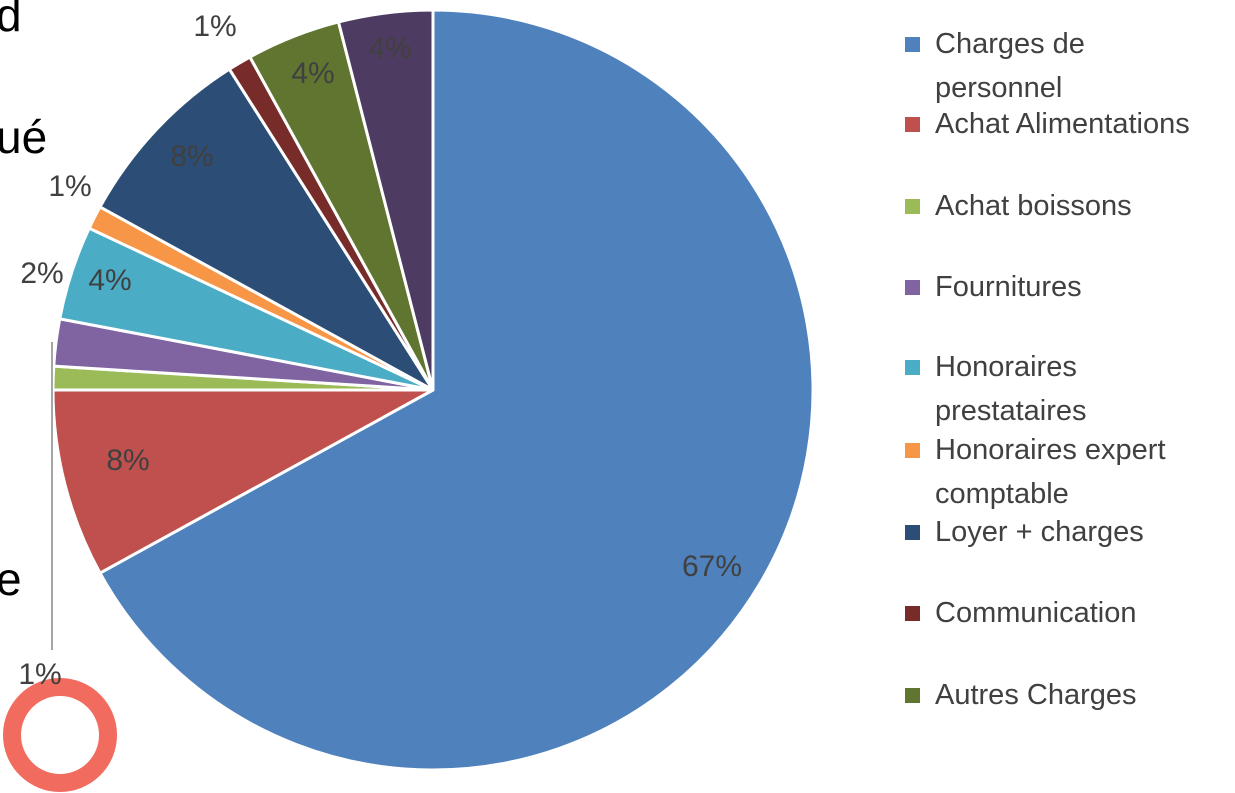 Image resolution: width=1235 pixels, height=793 pixels. I want to click on legend-item: Loyer + charges, so click(1024, 532).